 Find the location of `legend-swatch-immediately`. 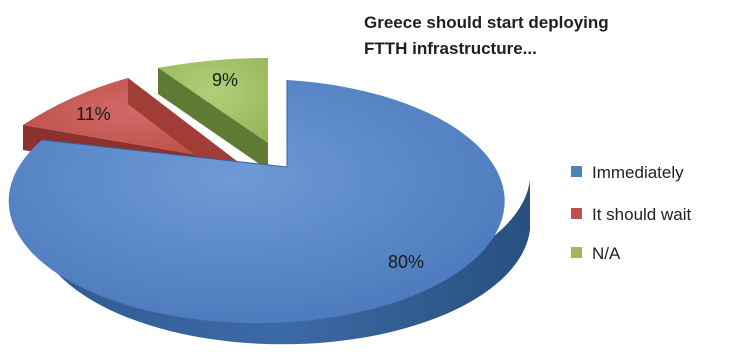

legend-swatch-immediately is located at coordinates (576, 171).